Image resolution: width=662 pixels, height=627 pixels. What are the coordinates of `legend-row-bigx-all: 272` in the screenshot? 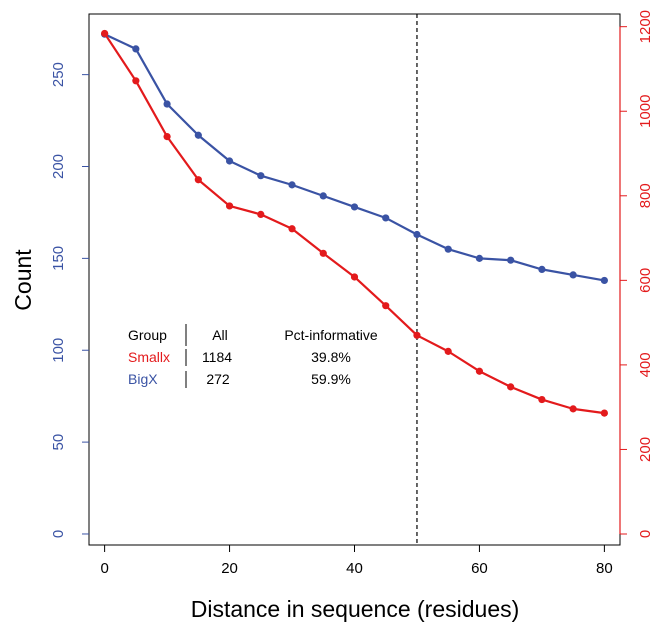 It's located at (218, 379).